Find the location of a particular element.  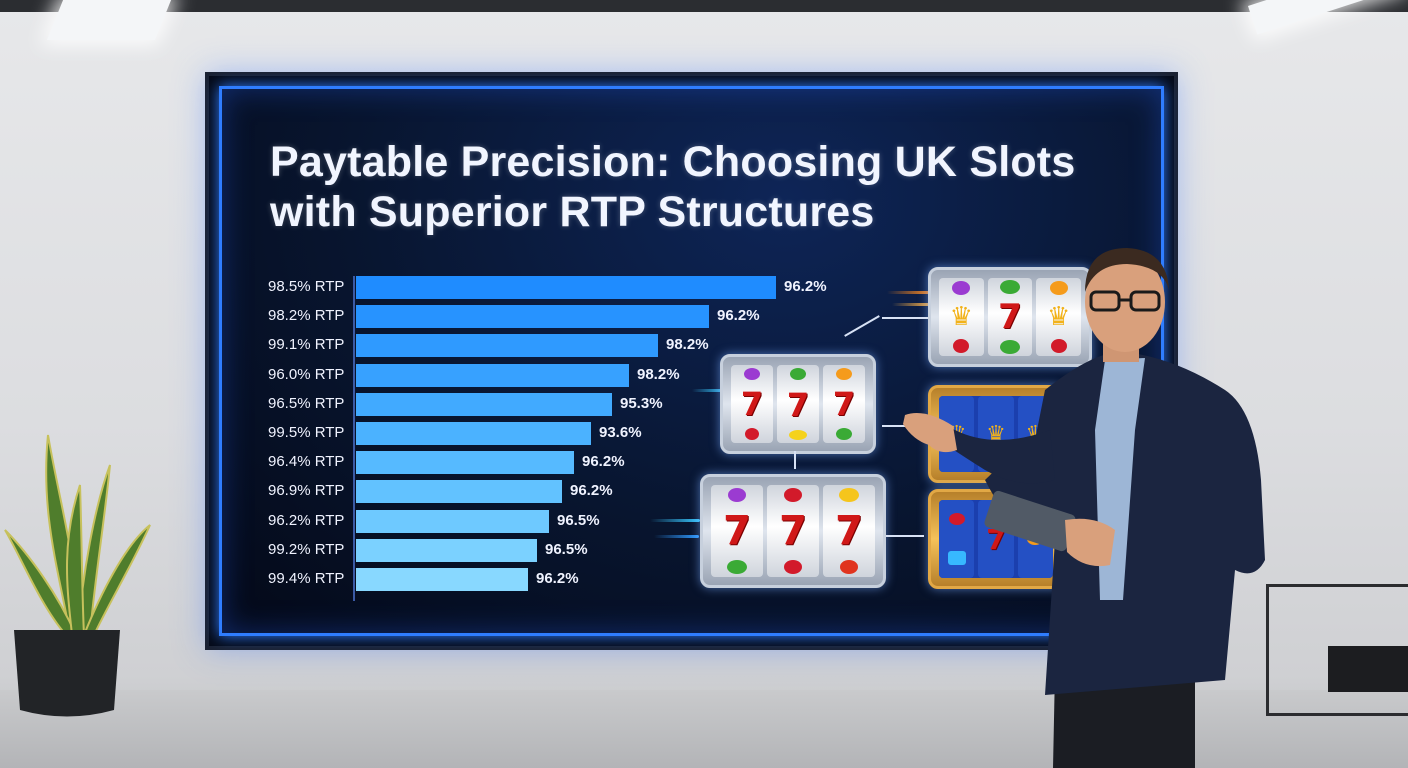

slot-reel-sevens-large: 7 7 7 is located at coordinates (793, 531).